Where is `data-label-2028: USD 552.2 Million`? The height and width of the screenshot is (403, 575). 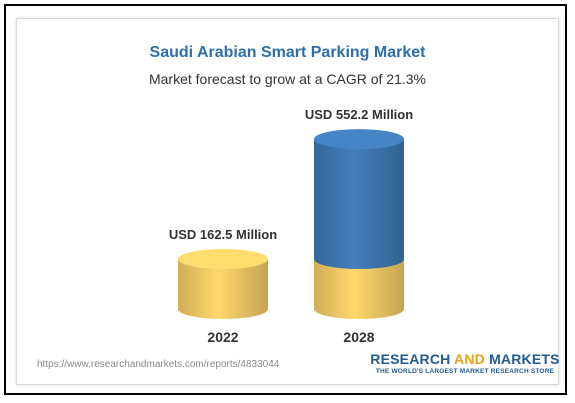 data-label-2028: USD 552.2 Million is located at coordinates (359, 114).